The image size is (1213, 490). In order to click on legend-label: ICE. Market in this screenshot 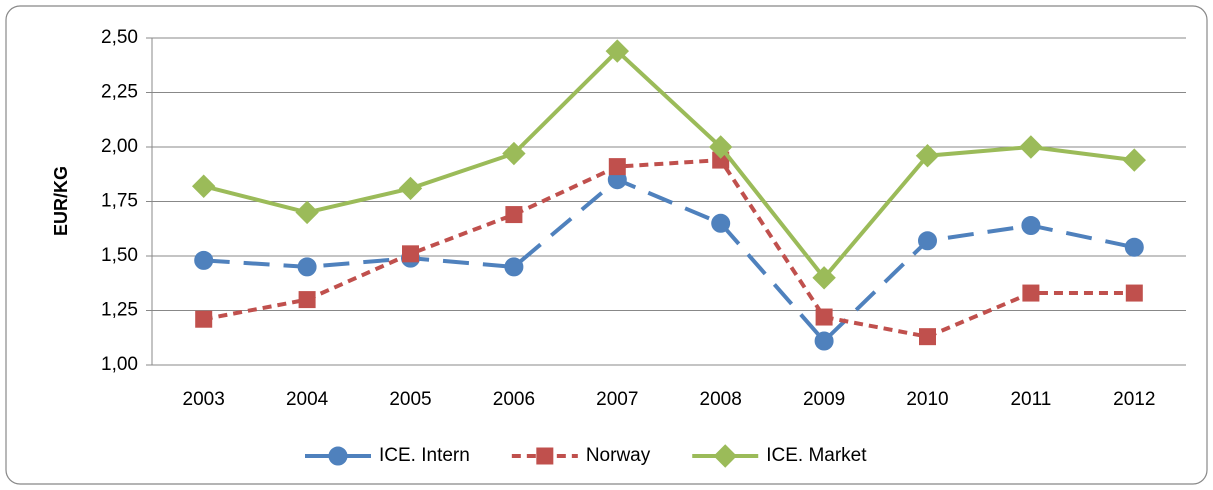, I will do `click(816, 455)`.